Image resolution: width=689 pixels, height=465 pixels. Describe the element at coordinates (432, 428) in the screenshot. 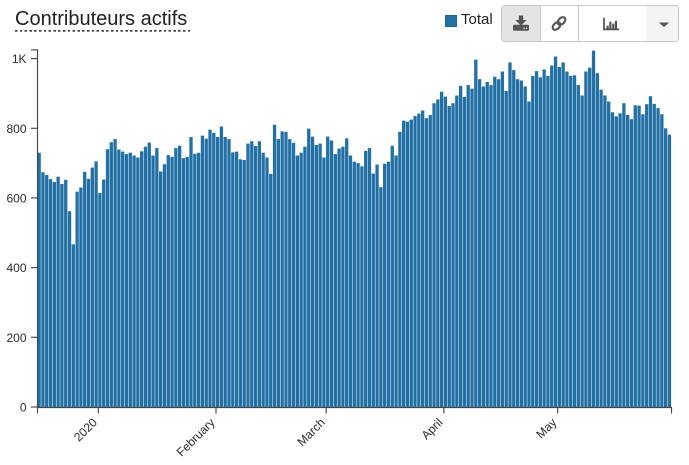

I see `svg-text: April` at that location.